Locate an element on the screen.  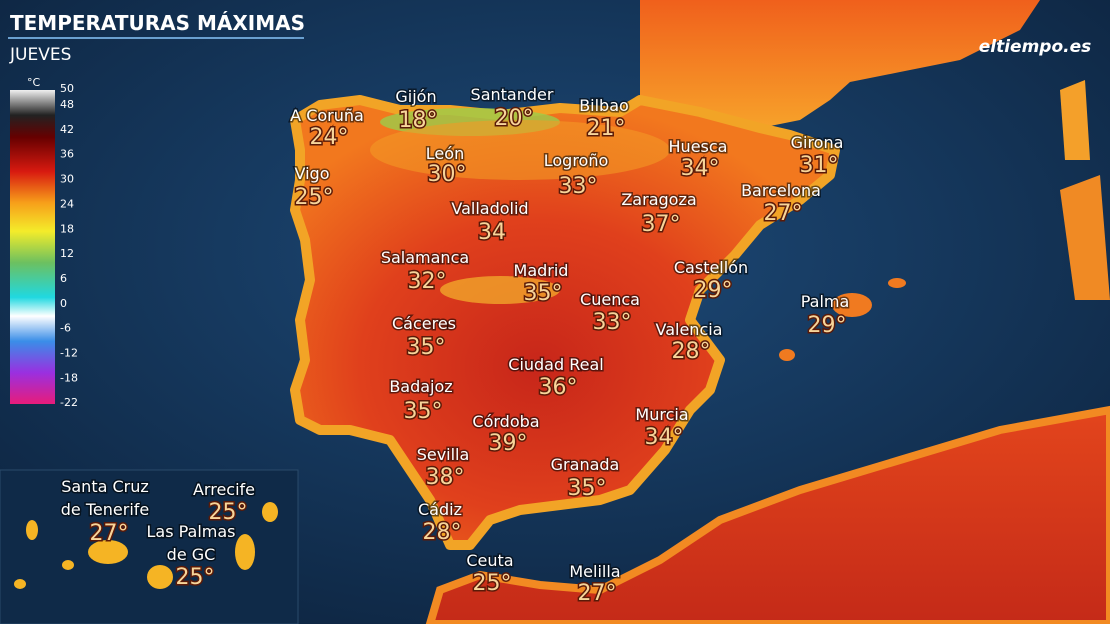
city-temp: 39° is located at coordinates (508, 443).